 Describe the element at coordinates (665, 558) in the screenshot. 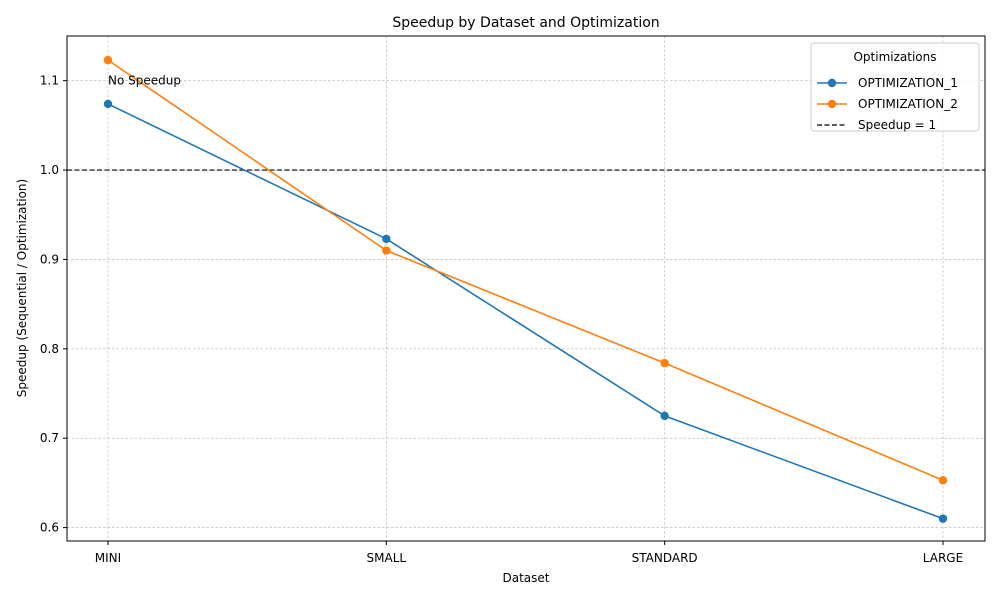

I see `x-tick-label: STANDARD` at that location.